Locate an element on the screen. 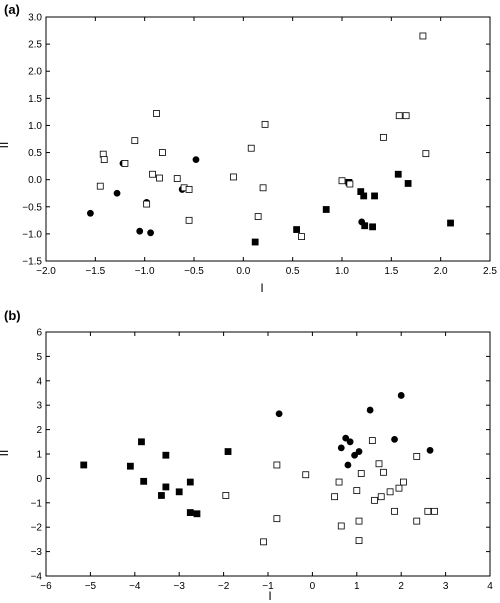  chart-1-x-tick-label: 3 is located at coordinates (446, 586).